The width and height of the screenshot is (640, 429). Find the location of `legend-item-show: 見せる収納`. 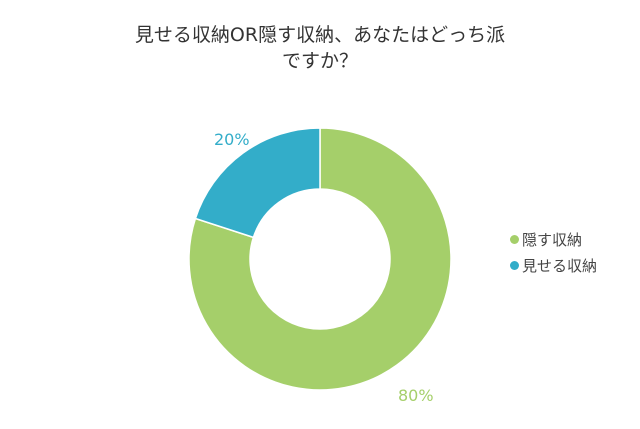

legend-item-show: 見せる収納 is located at coordinates (553, 265).